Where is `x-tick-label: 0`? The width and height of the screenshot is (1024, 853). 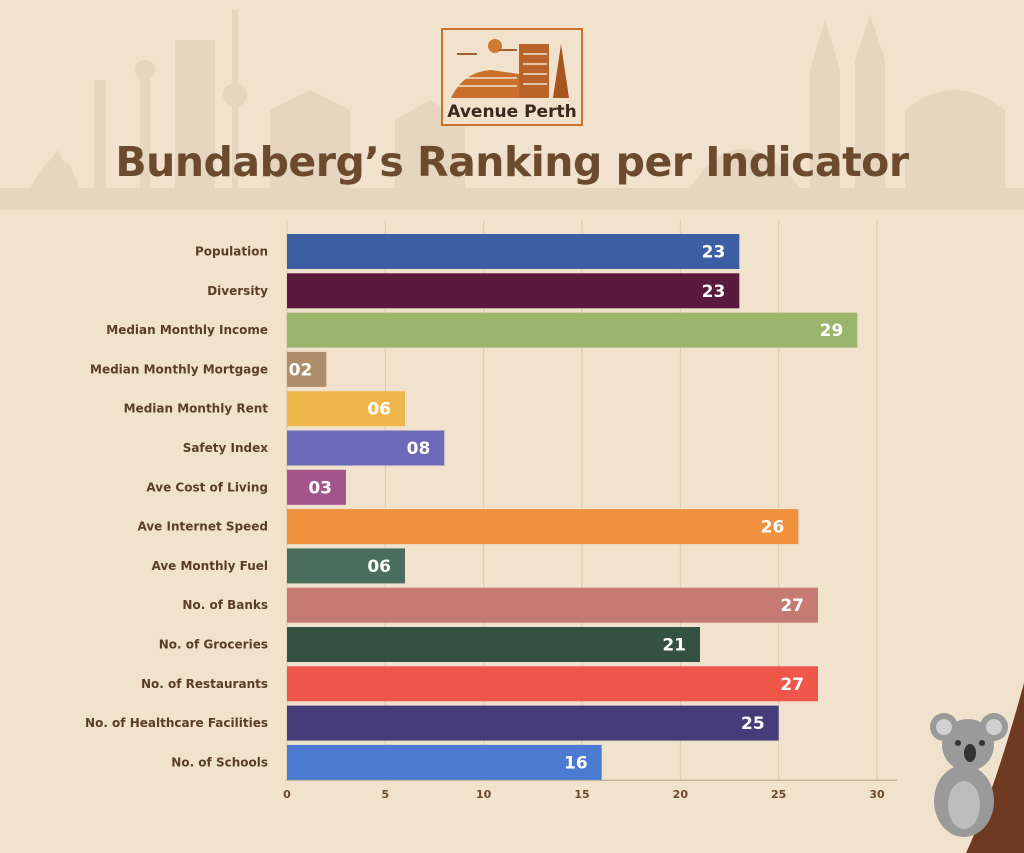
x-tick-label: 0 is located at coordinates (287, 794).